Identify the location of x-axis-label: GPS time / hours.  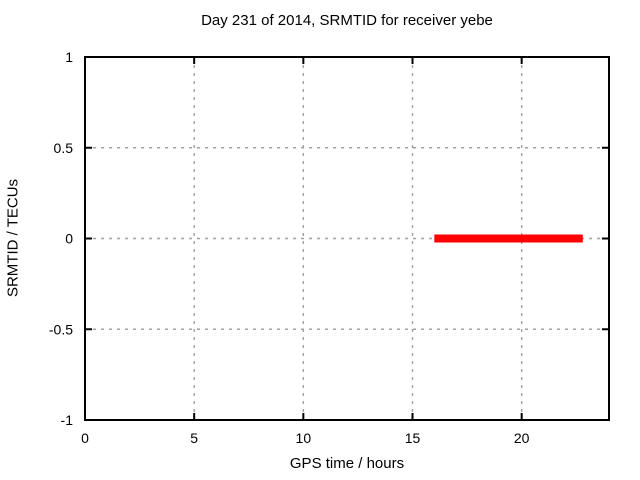
(347, 463).